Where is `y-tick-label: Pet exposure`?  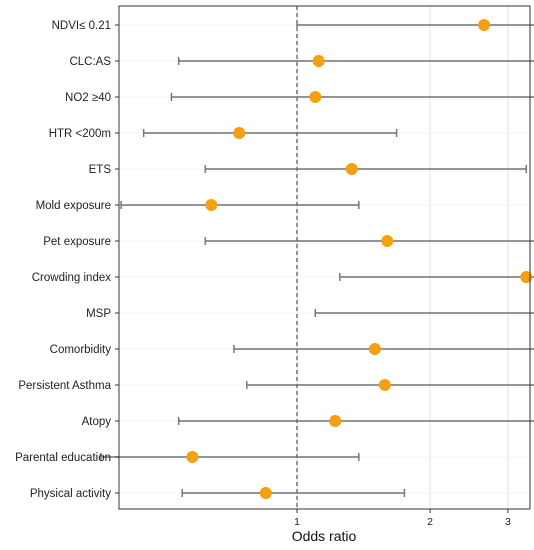
y-tick-label: Pet exposure is located at coordinates (77, 242).